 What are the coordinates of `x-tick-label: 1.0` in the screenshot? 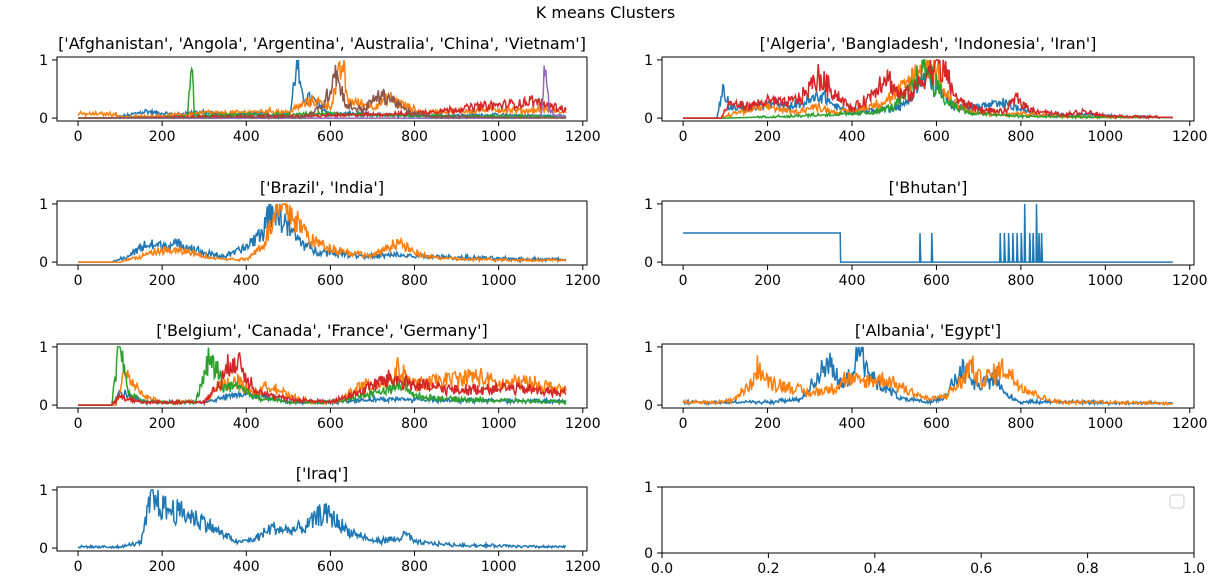 It's located at (1194, 569).